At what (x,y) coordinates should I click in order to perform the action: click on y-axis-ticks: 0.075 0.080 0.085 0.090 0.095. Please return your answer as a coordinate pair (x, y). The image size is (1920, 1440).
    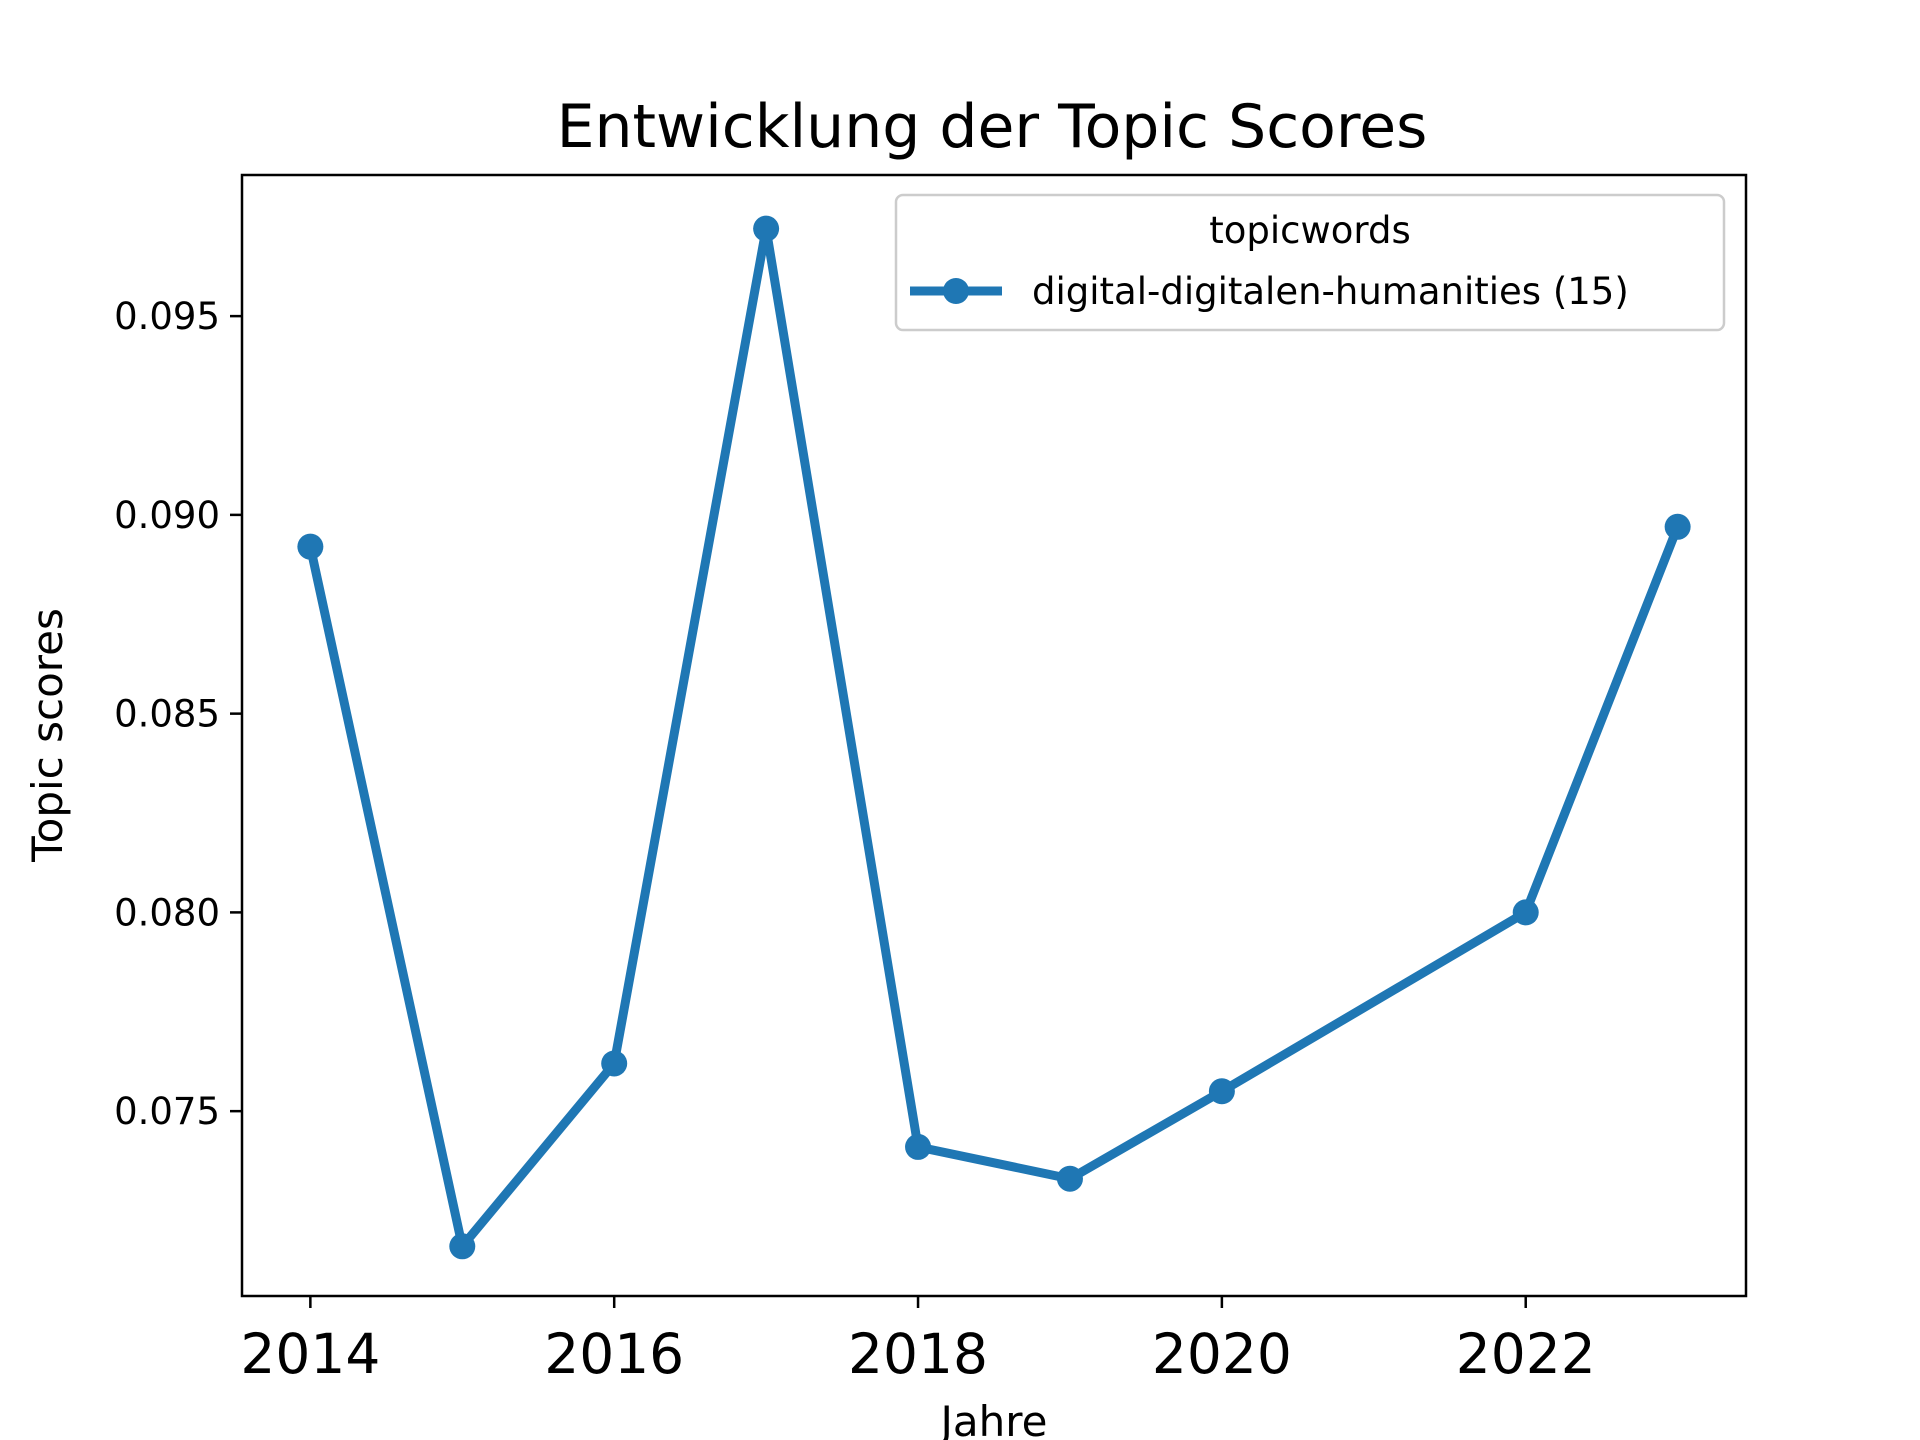
    Looking at the image, I should click on (178, 714).